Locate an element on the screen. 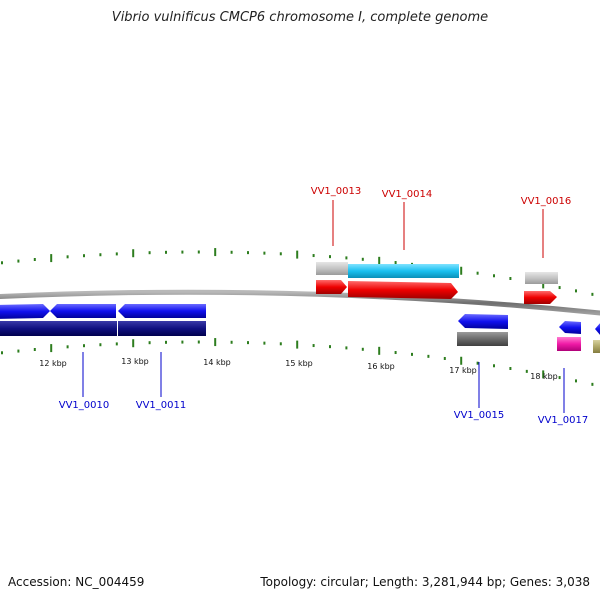  gene-label-bottom: VV1_0010 is located at coordinates (84, 405).